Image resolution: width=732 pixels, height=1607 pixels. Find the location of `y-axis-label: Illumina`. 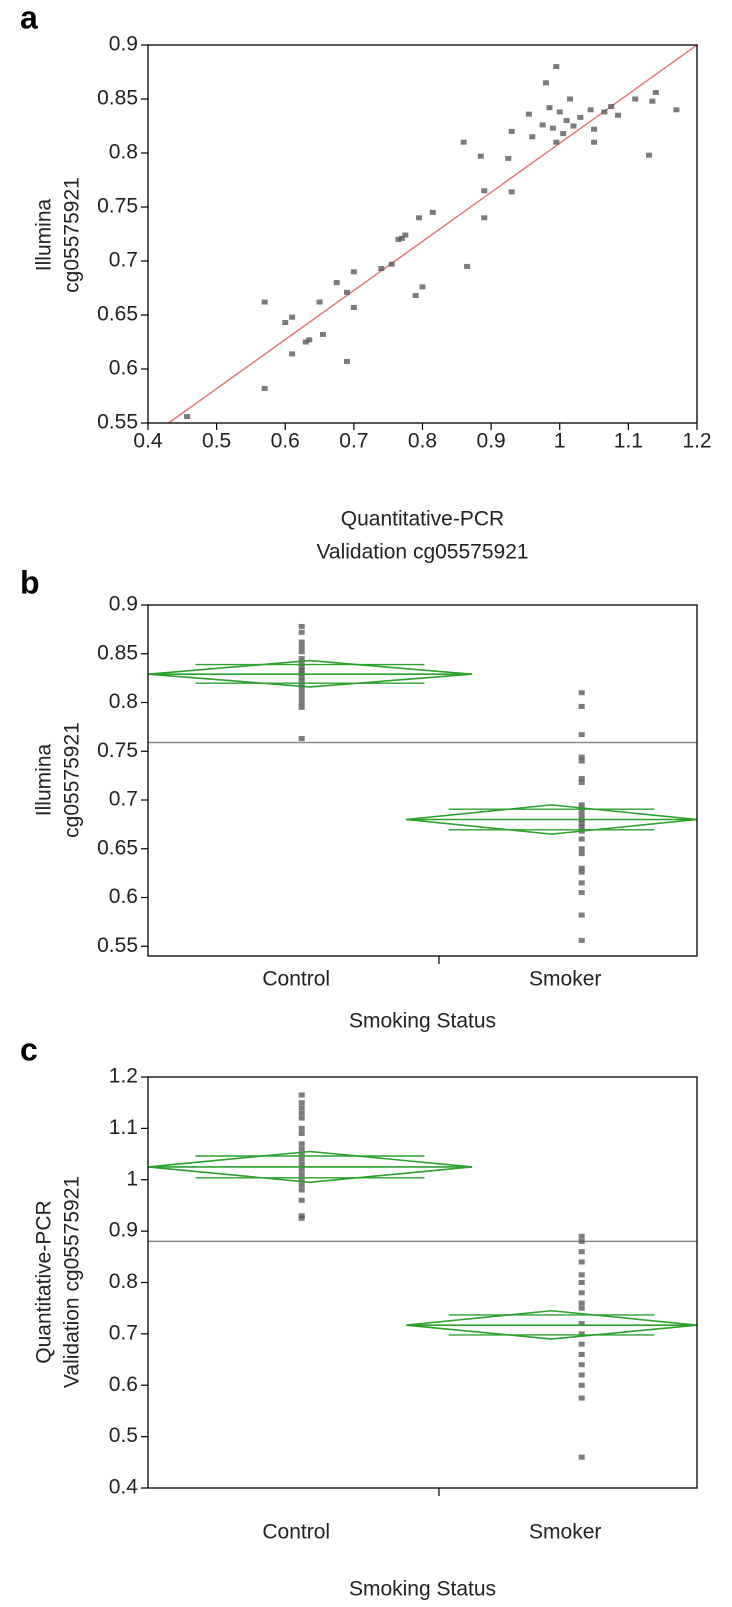

y-axis-label: Illumina is located at coordinates (44, 780).